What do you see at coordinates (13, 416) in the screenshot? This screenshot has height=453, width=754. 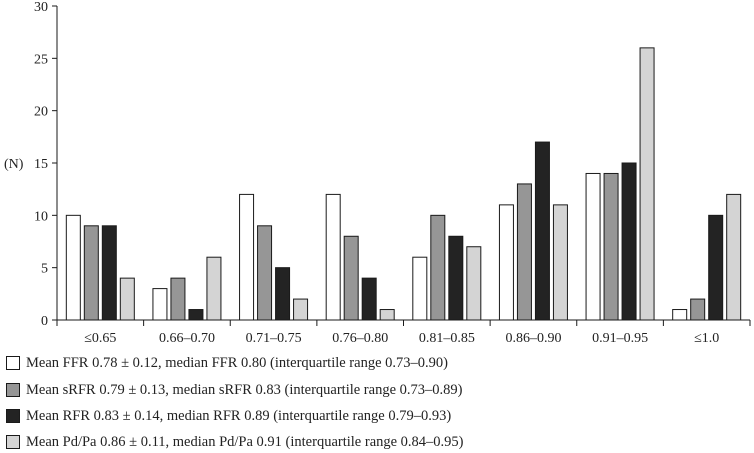 I see `legend-swatch-rfr` at bounding box center [13, 416].